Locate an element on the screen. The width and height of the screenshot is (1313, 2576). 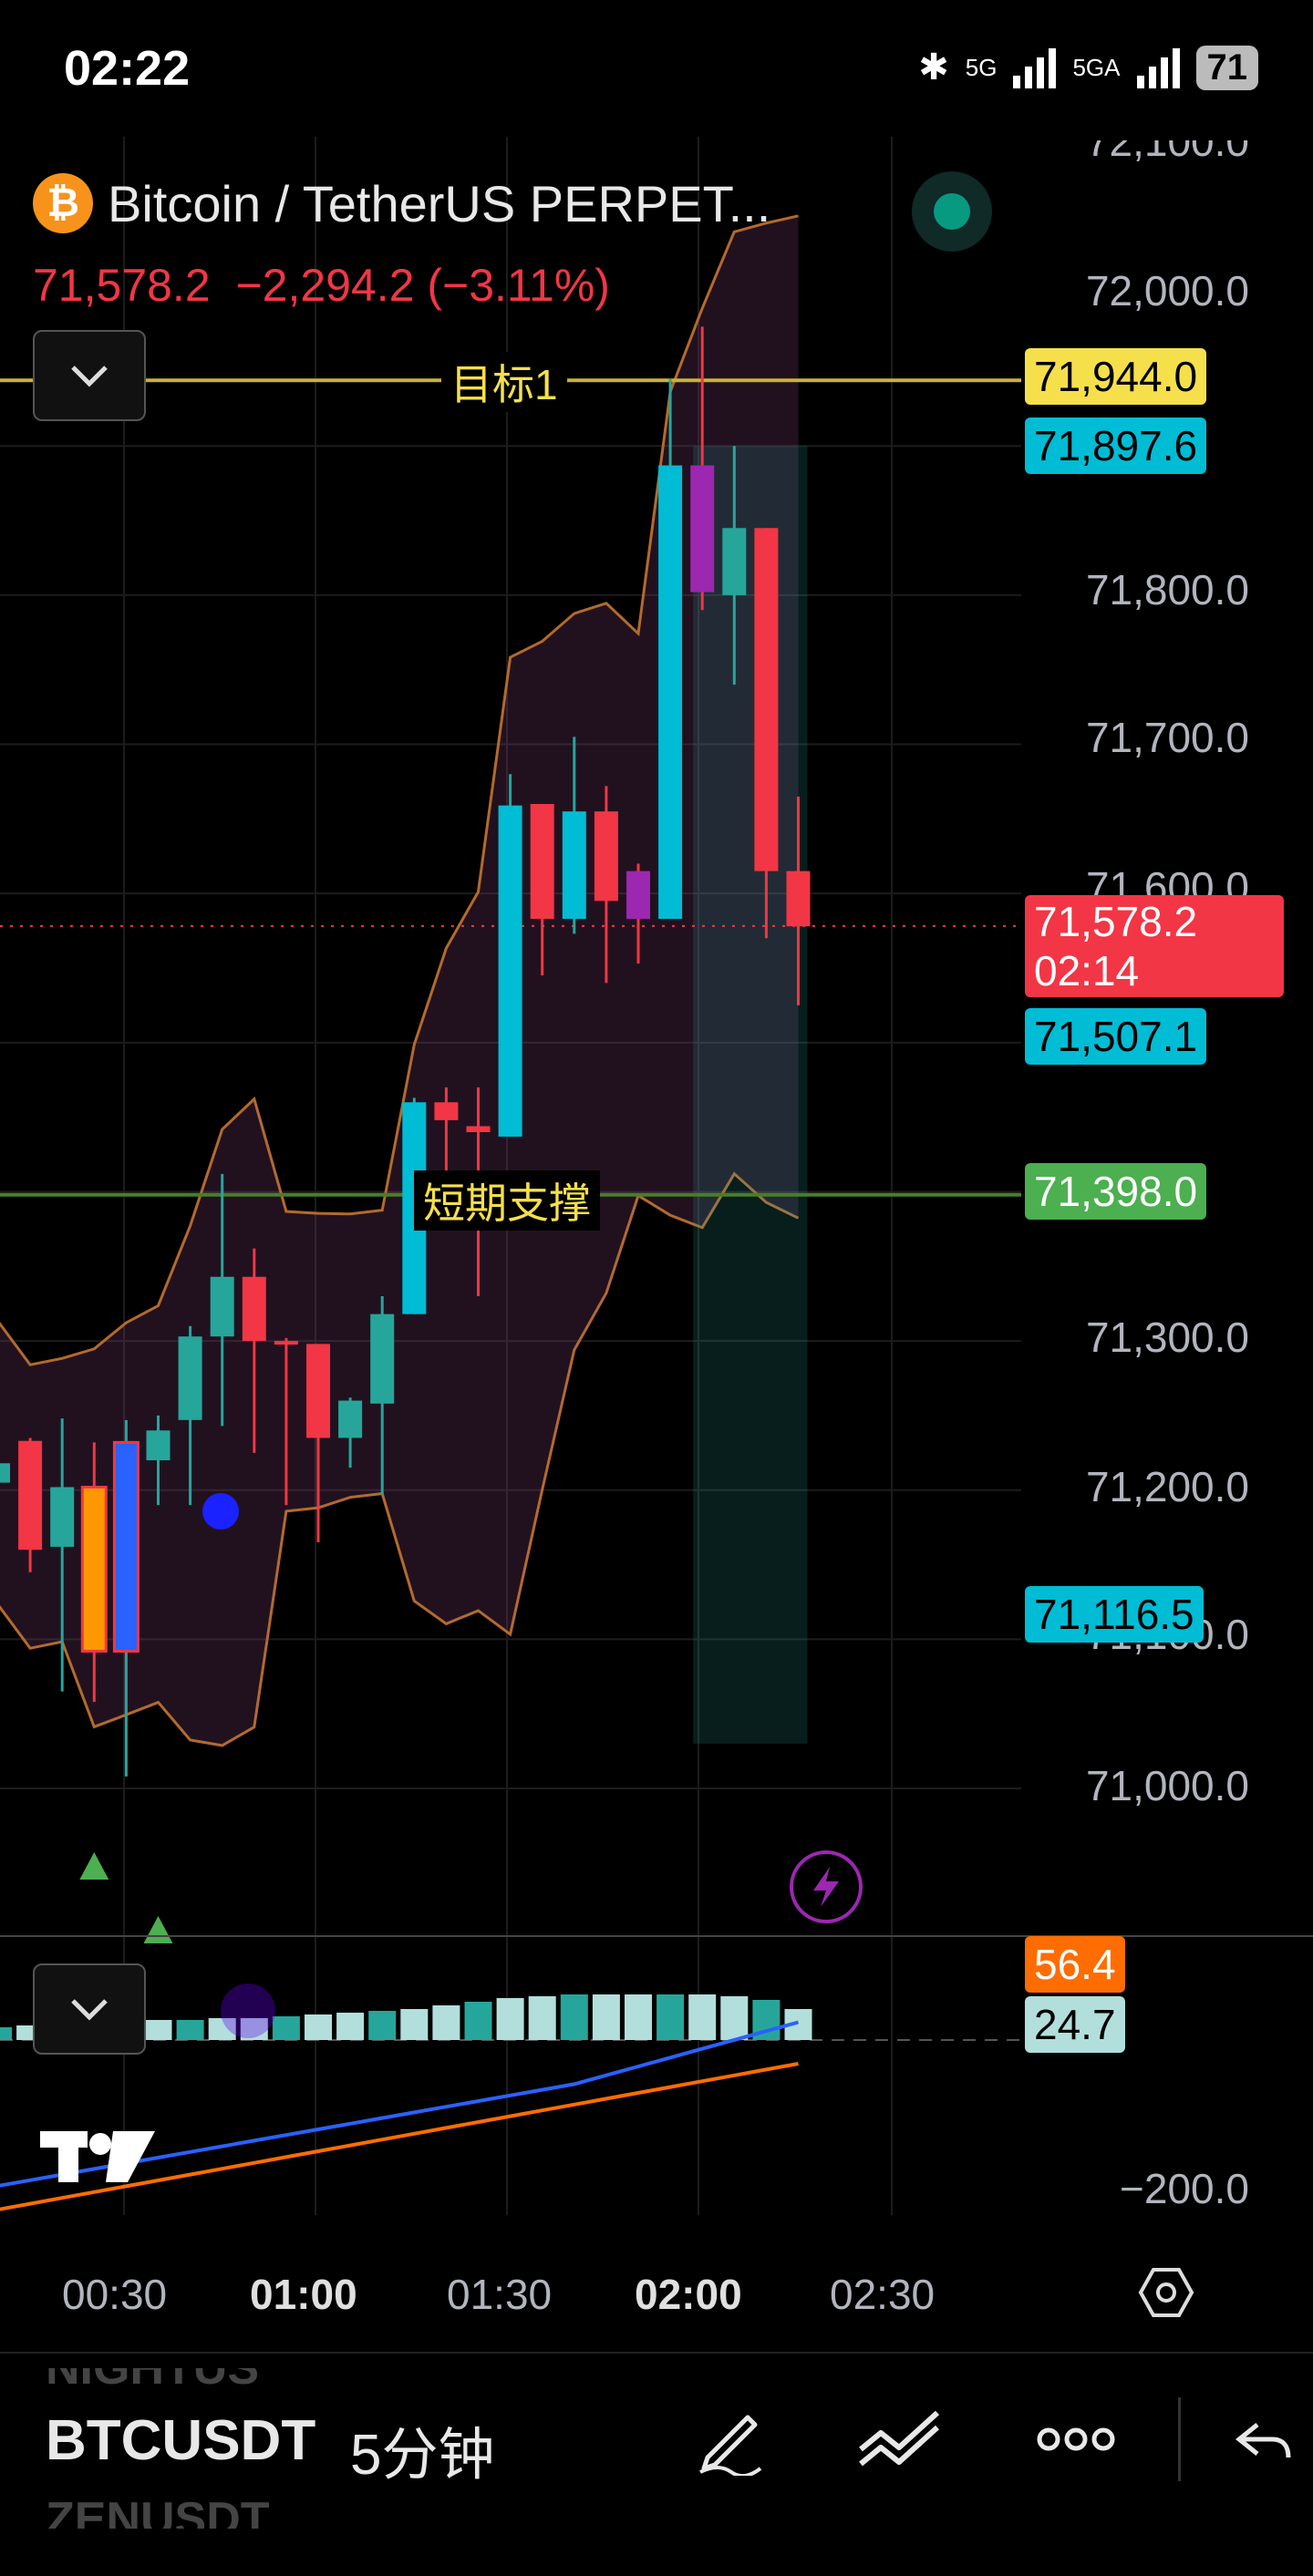
symbol-scroll-prev: NIGHTUS is located at coordinates (152, 2368).